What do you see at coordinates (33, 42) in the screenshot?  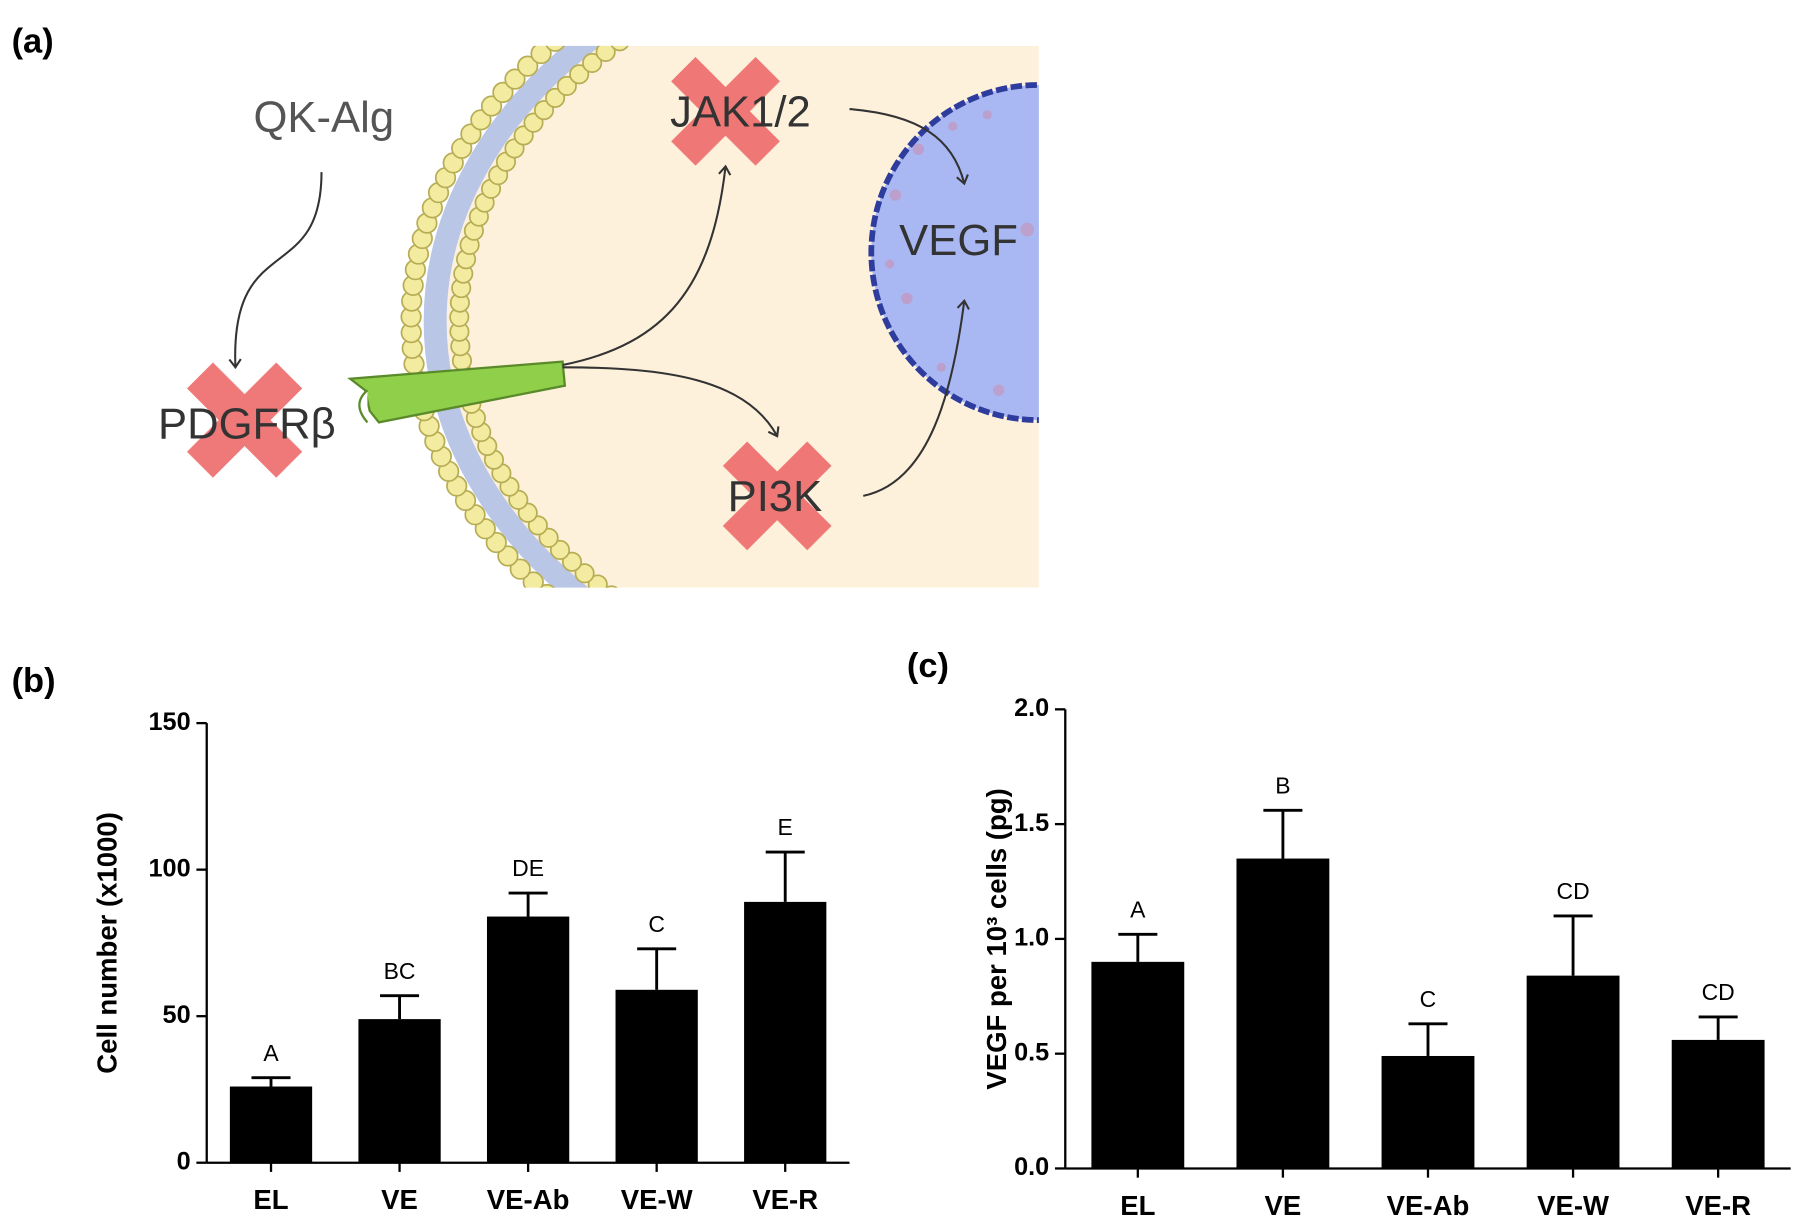 I see `panel-label: (a)` at bounding box center [33, 42].